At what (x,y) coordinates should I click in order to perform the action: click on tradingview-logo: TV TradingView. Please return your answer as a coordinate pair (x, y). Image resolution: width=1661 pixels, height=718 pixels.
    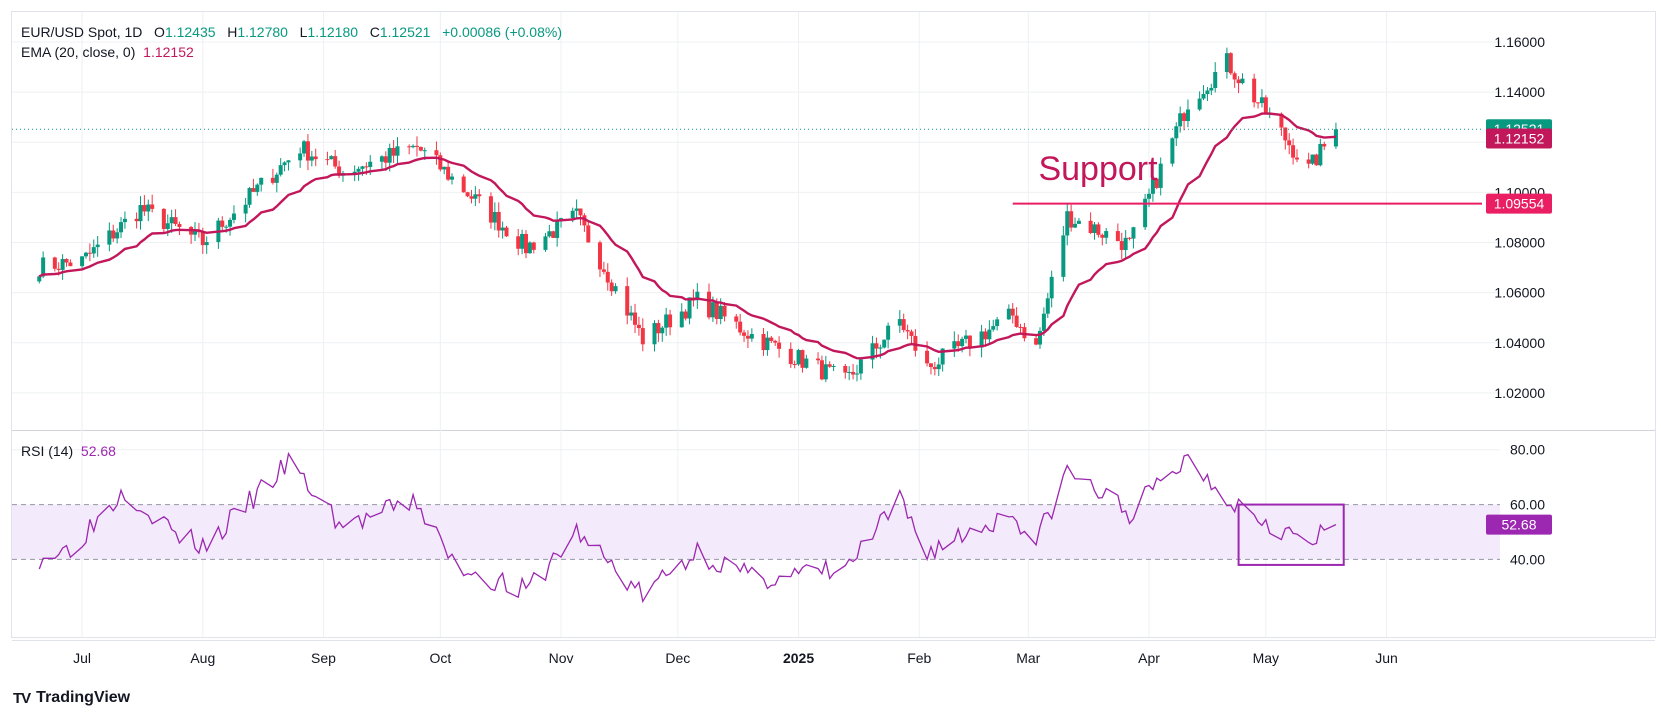
    Looking at the image, I should click on (71, 698).